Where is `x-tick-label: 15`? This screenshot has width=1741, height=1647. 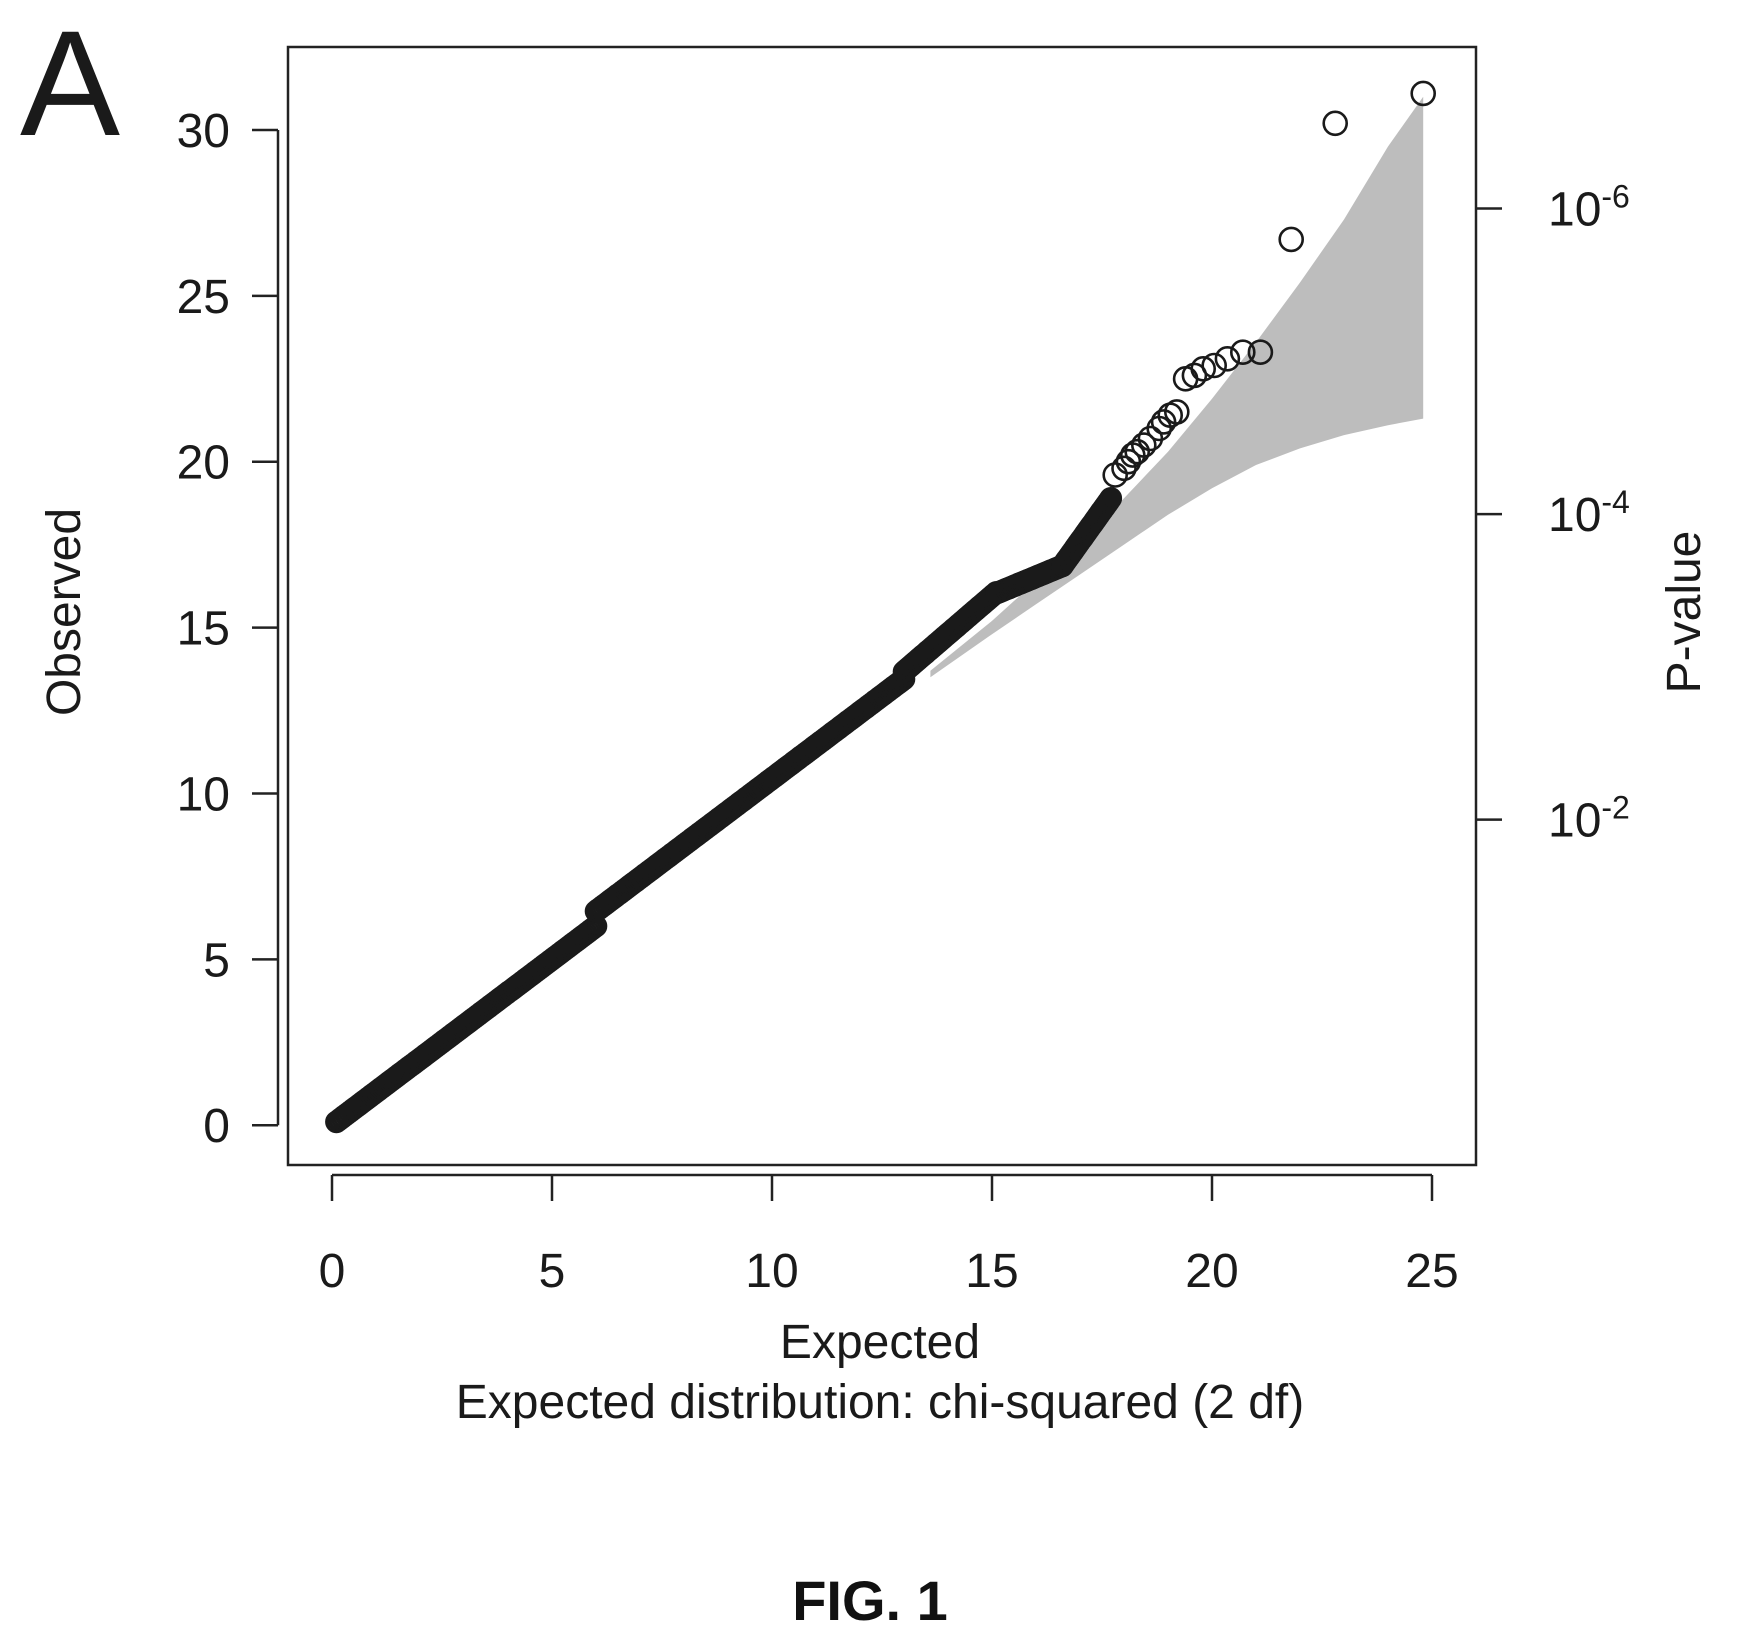 x-tick-label: 15 is located at coordinates (991, 1271).